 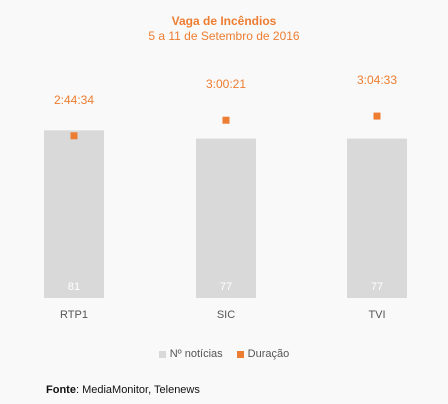 I want to click on chart-title: Vaga de Incêndios, so click(x=224, y=21).